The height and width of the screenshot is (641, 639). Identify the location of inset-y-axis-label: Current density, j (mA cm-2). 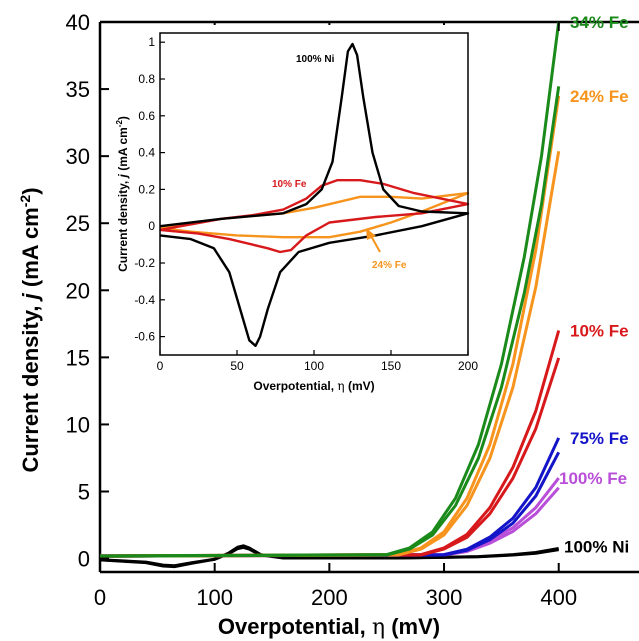
(122, 194).